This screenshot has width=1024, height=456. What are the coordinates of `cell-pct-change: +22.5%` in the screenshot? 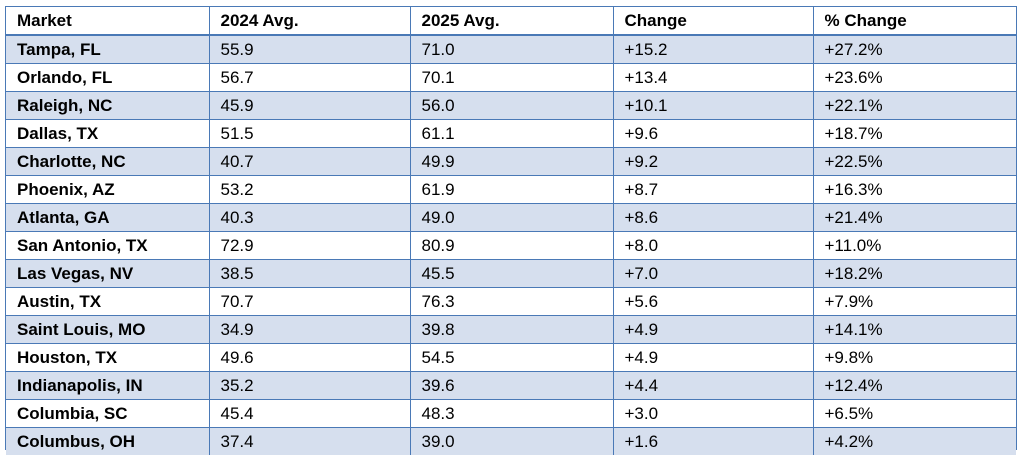 It's located at (914, 161).